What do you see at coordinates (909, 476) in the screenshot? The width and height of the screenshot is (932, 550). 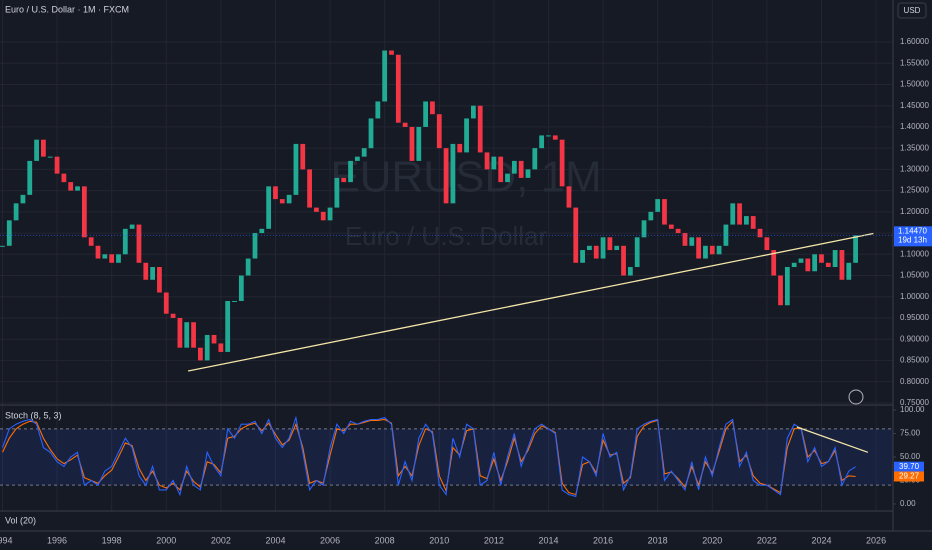 I see `last-value-box` at bounding box center [909, 476].